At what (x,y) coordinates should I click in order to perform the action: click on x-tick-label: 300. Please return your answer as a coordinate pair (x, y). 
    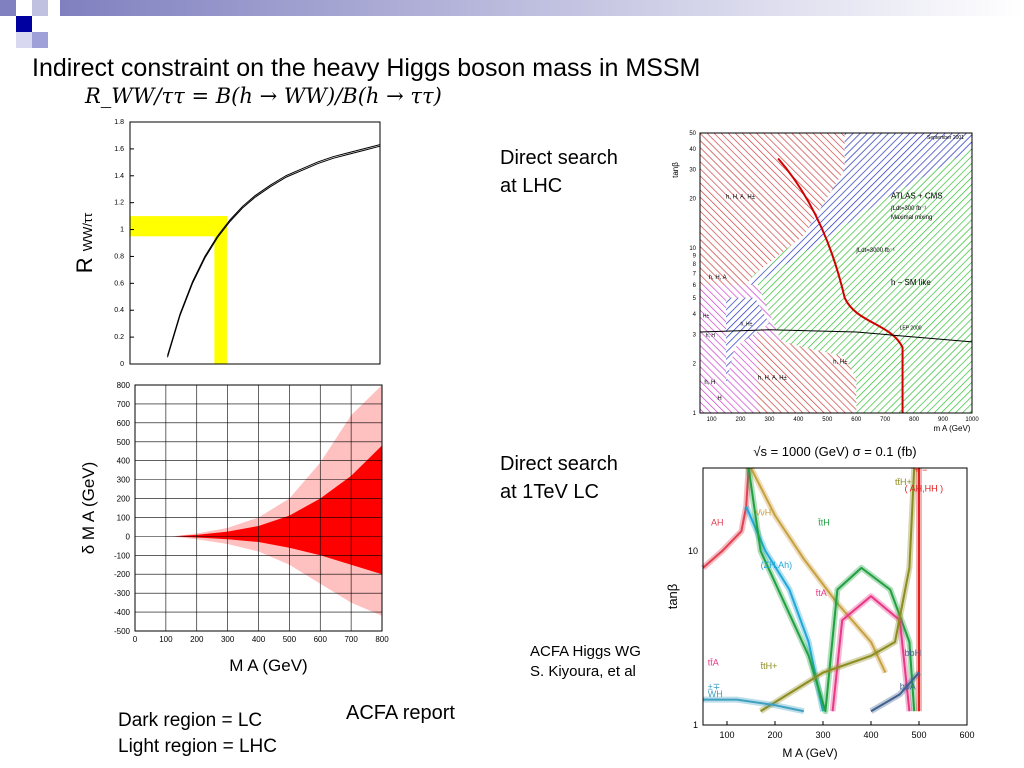
    Looking at the image, I should click on (769, 420).